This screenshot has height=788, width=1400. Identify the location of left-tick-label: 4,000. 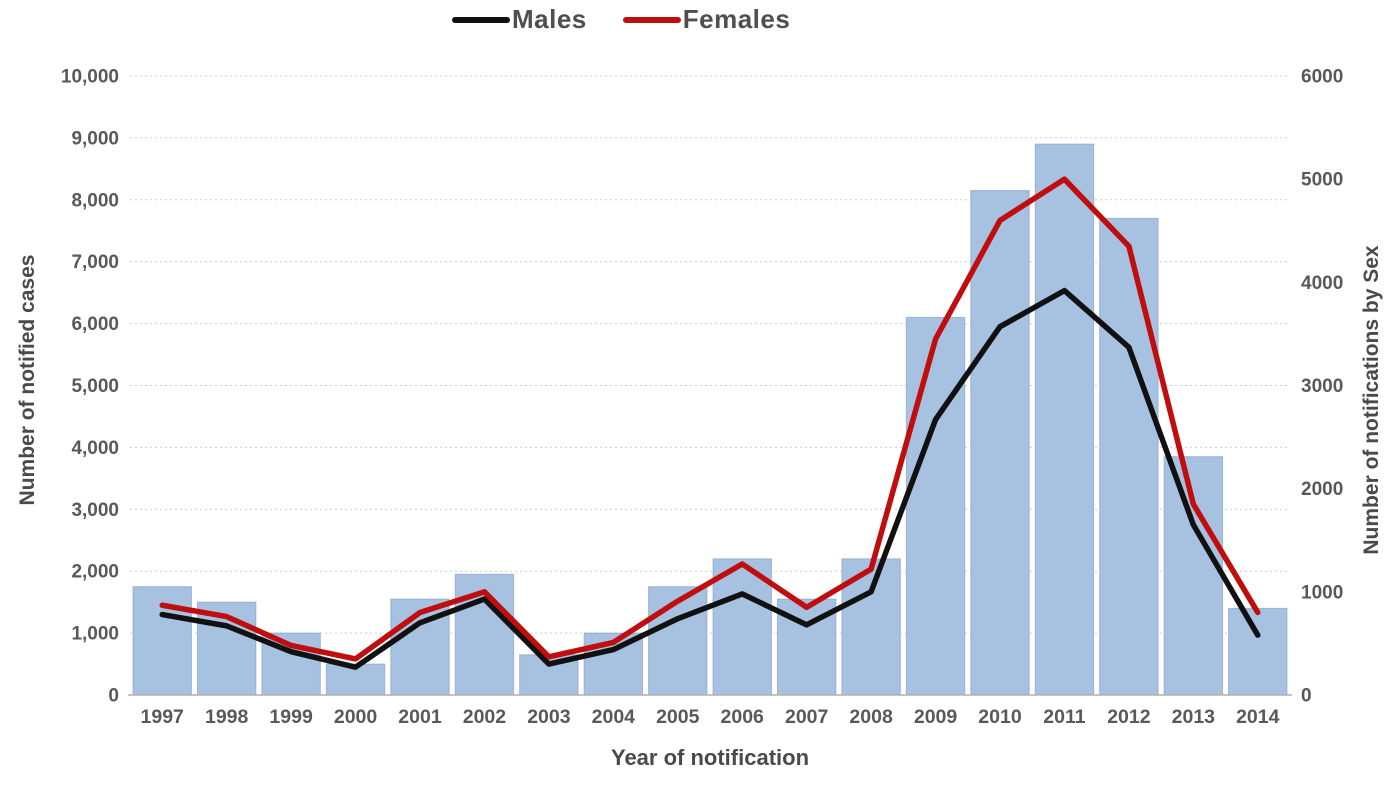
(95, 448).